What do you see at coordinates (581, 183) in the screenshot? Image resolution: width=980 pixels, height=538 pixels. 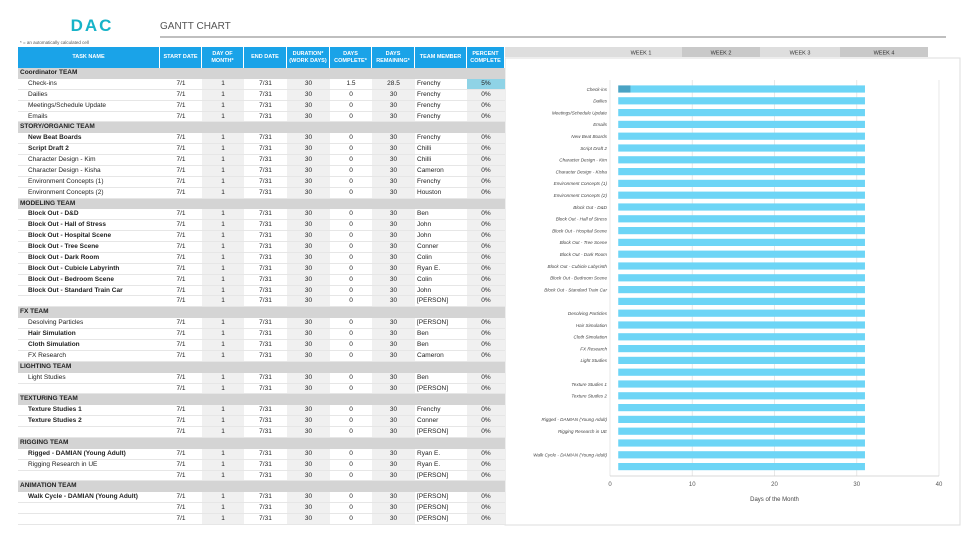 I see `y-tick-label: Environment Concepts (1)` at bounding box center [581, 183].